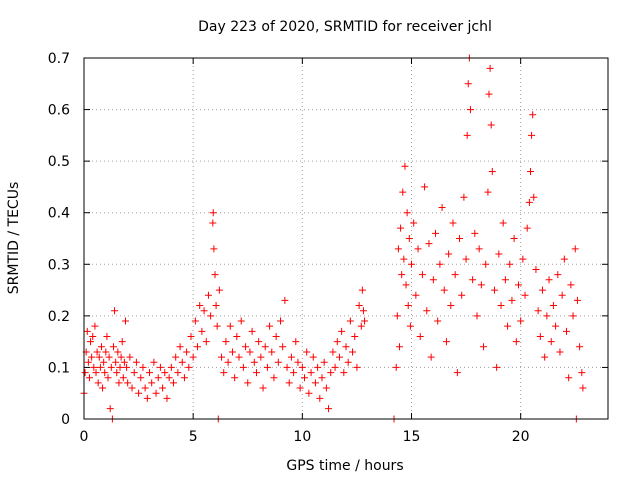 The height and width of the screenshot is (480, 640). Describe the element at coordinates (59, 111) in the screenshot. I see `y-tick-label: 0.6` at that location.